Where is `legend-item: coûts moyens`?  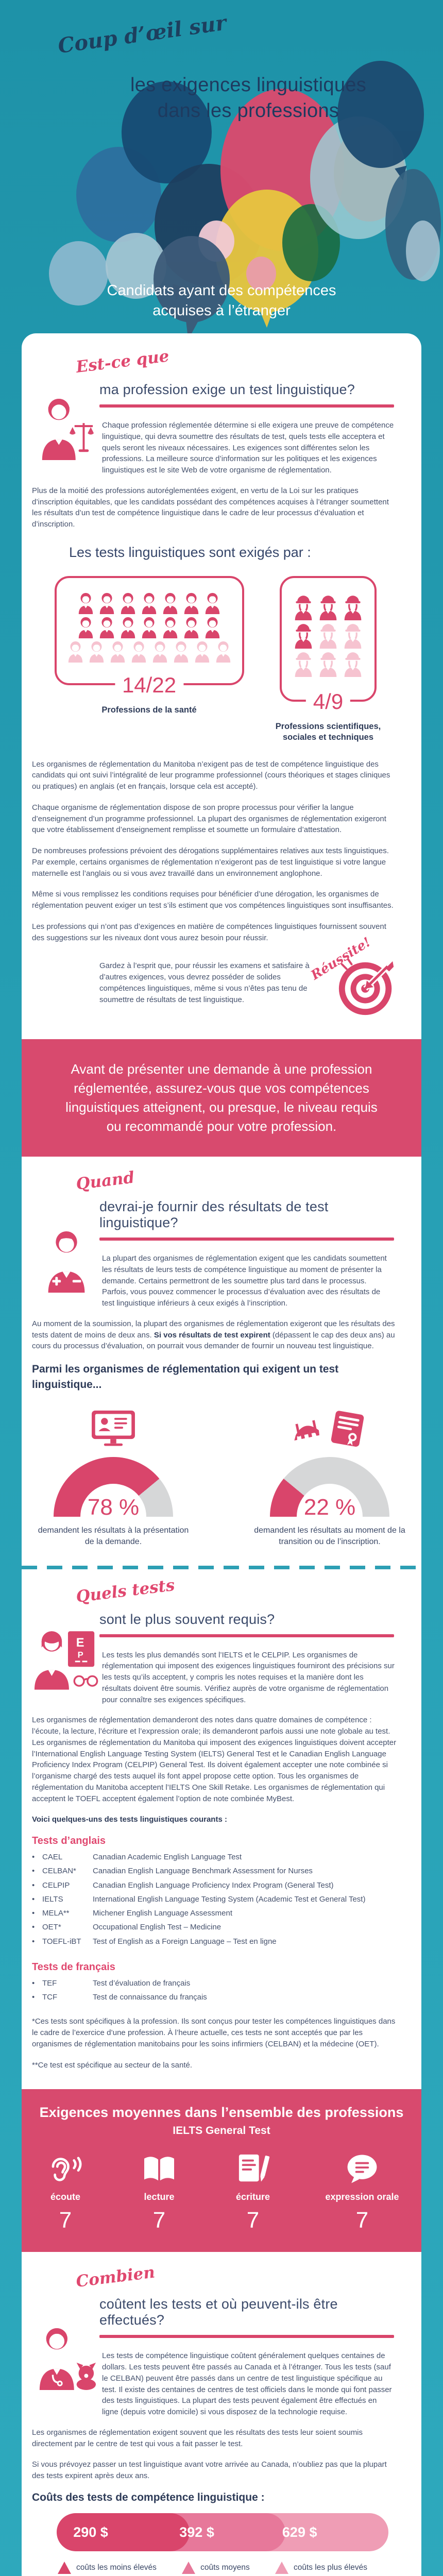 legend-item: coûts moyens is located at coordinates (216, 2567).